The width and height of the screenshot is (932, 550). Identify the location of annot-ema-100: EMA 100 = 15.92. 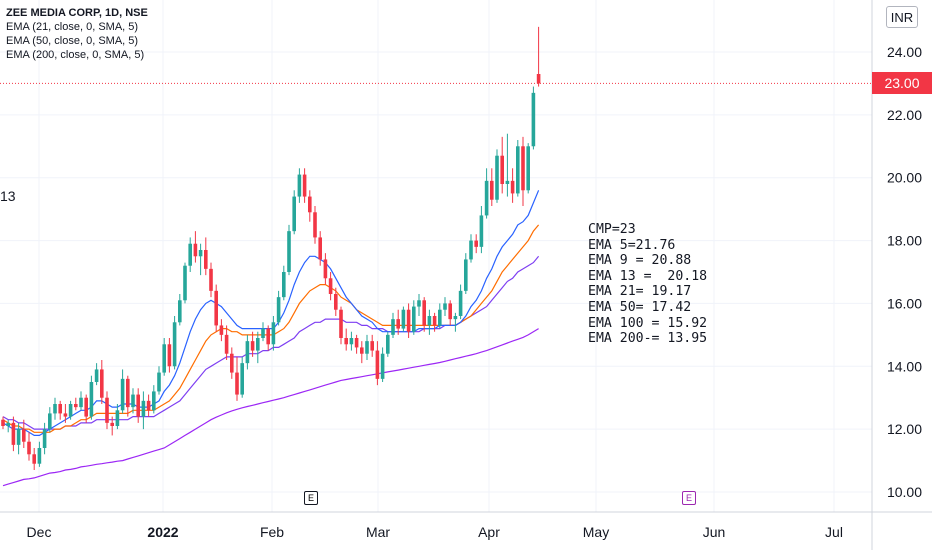
(648, 323).